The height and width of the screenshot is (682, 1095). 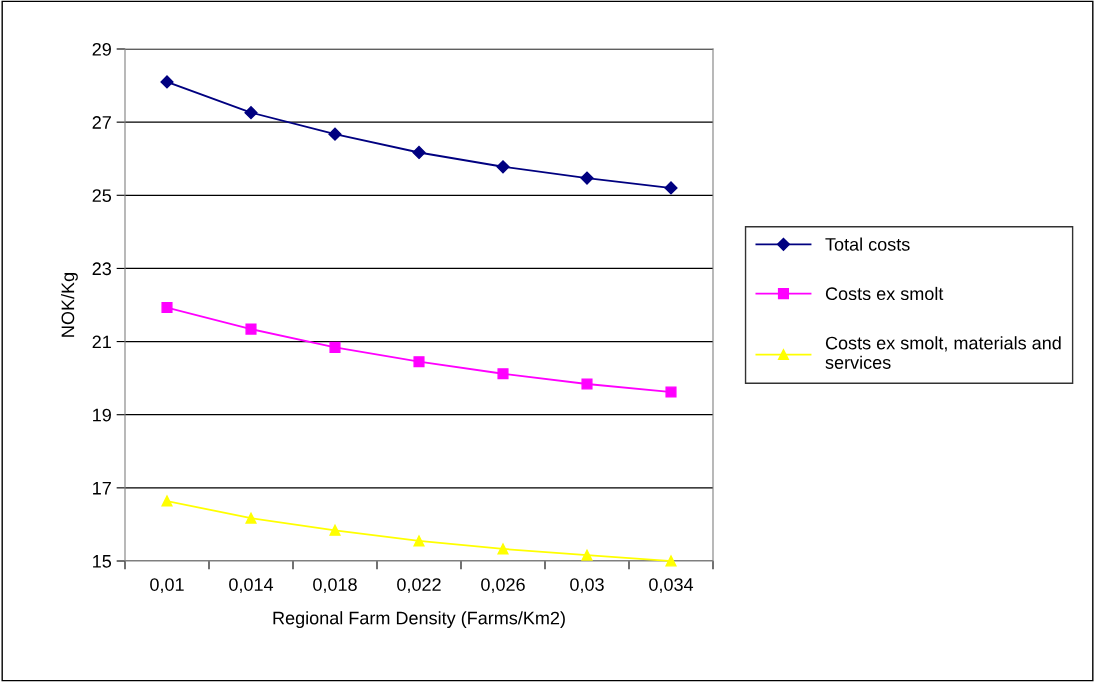 What do you see at coordinates (419, 586) in the screenshot?
I see `x-tick-label: 0,022` at bounding box center [419, 586].